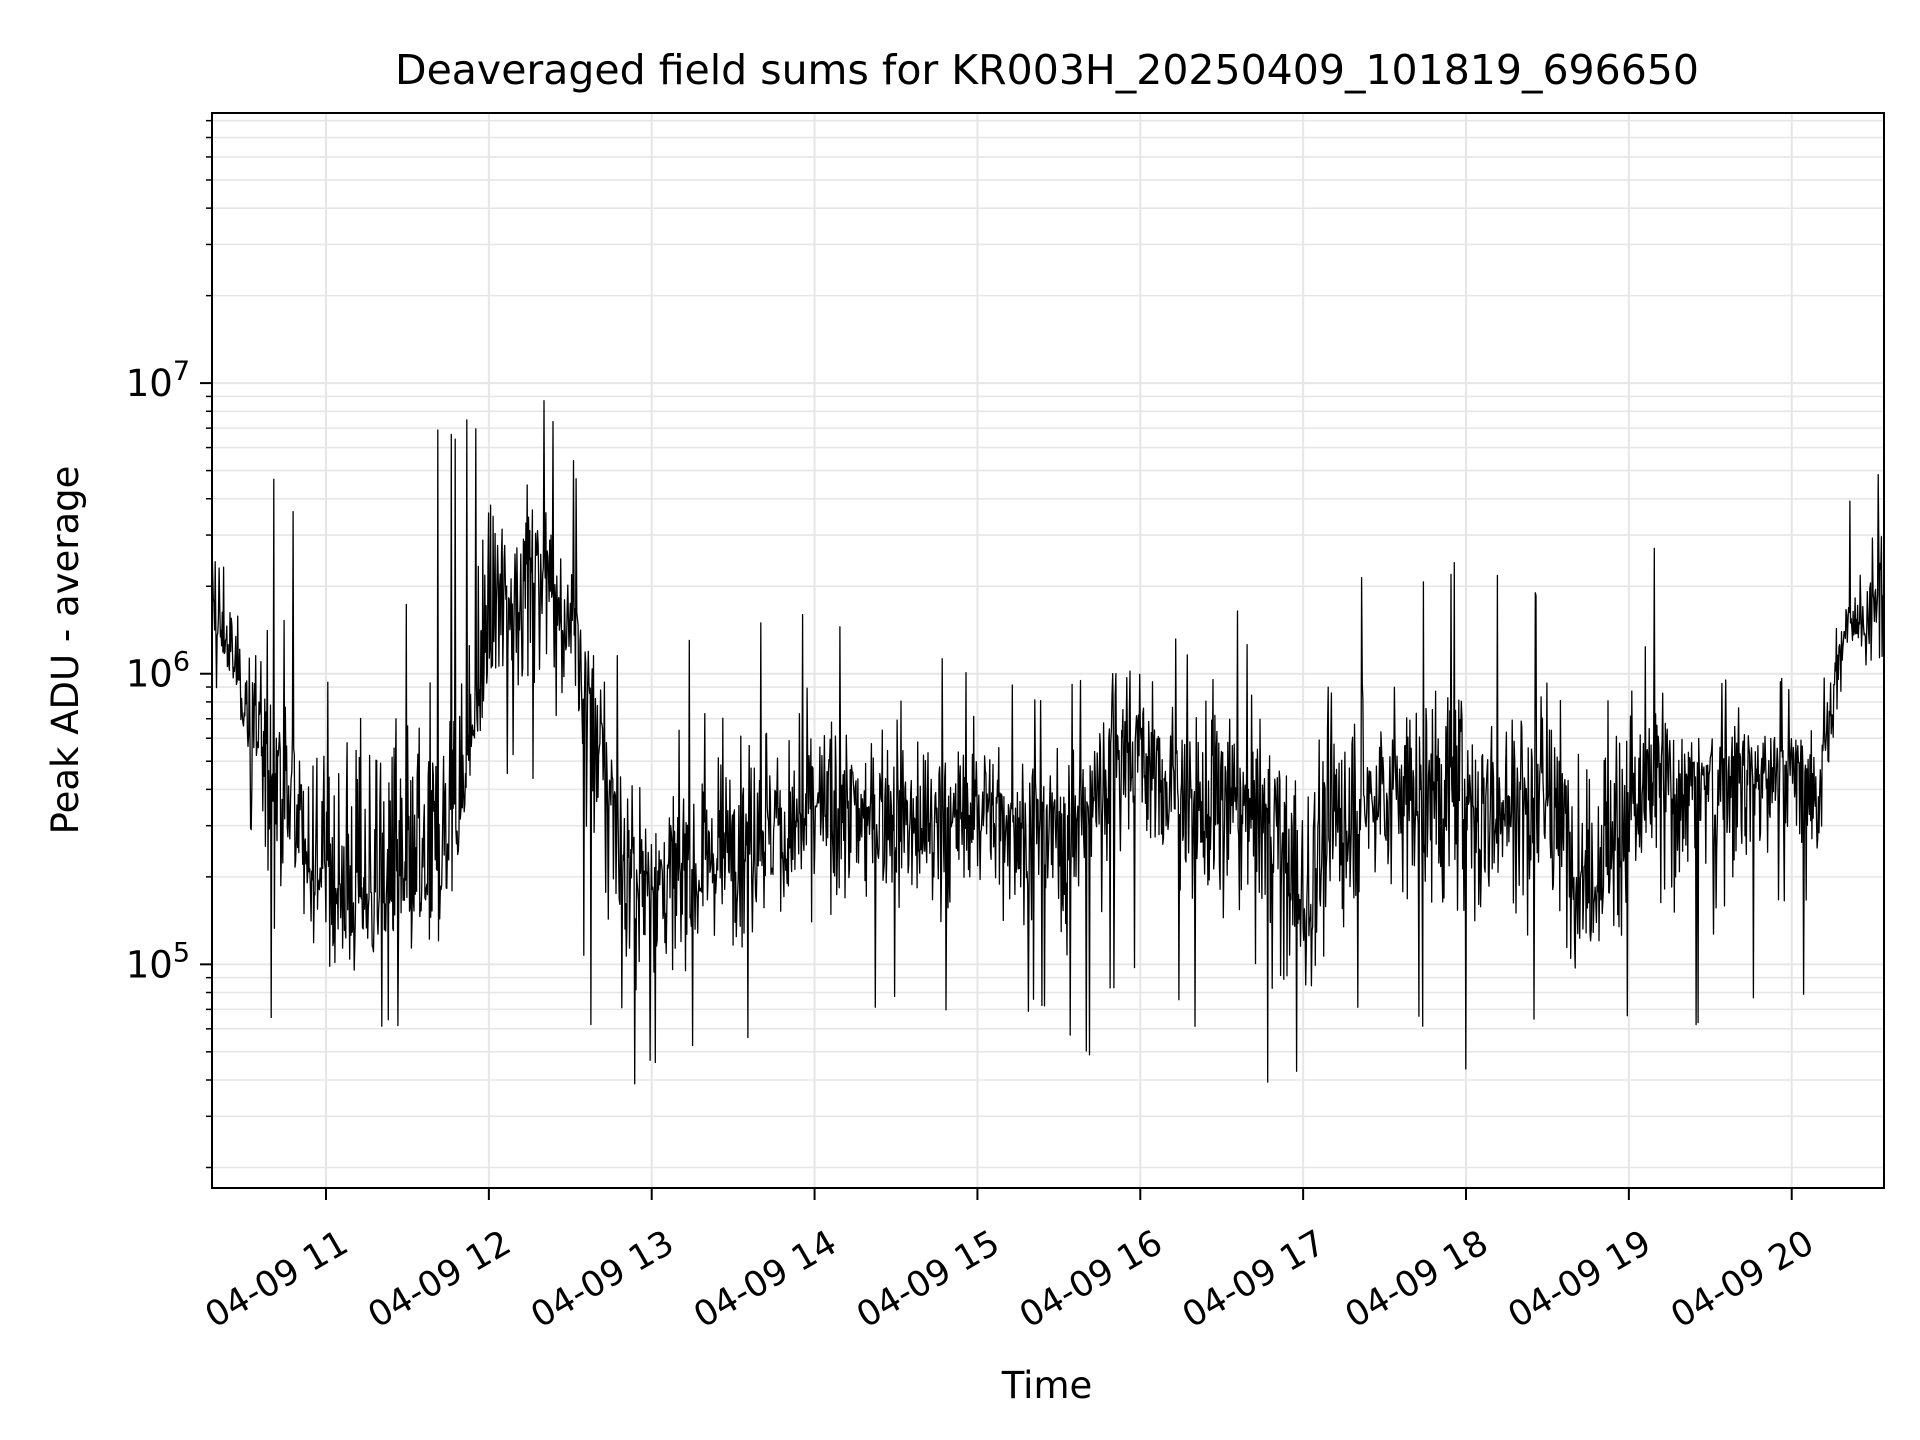 The image size is (1920, 1440). I want to click on y-axis-ticks: 10⁵ 10⁶ 10⁷, so click(169, 644).